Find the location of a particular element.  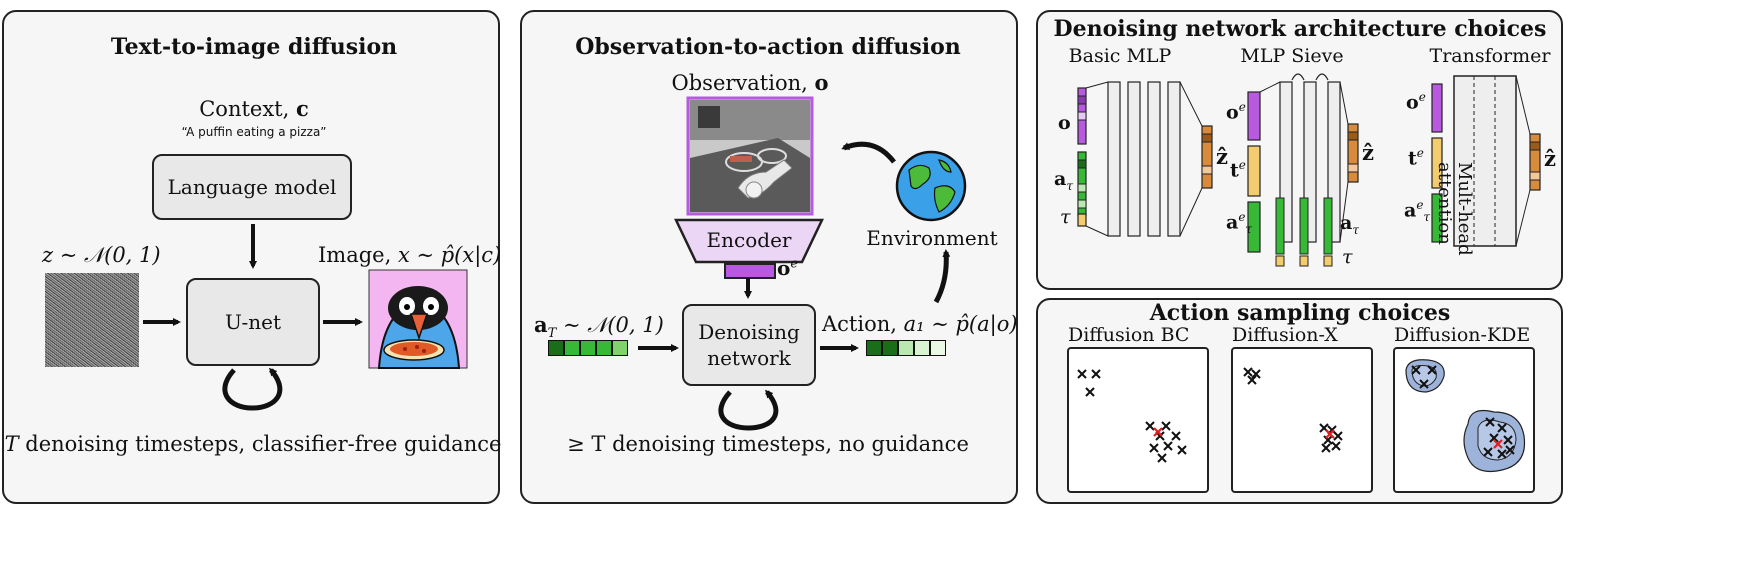

arch-transformer-label: Transformer is located at coordinates (1490, 56).